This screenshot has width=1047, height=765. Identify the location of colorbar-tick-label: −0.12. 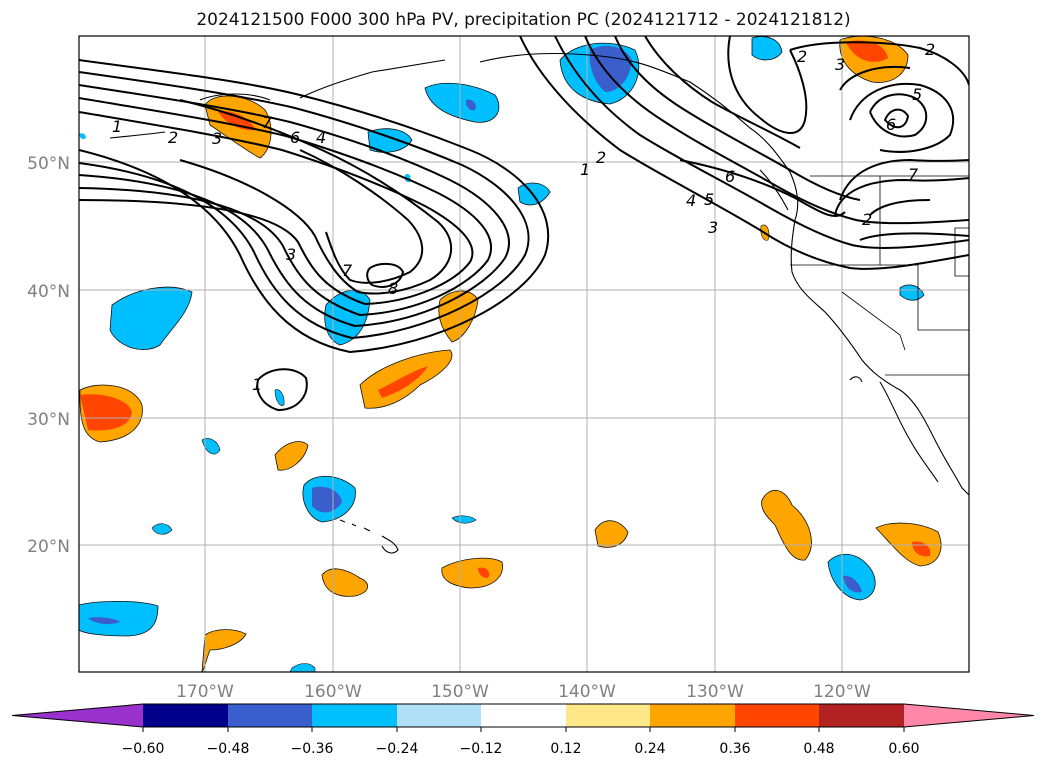
(481, 749).